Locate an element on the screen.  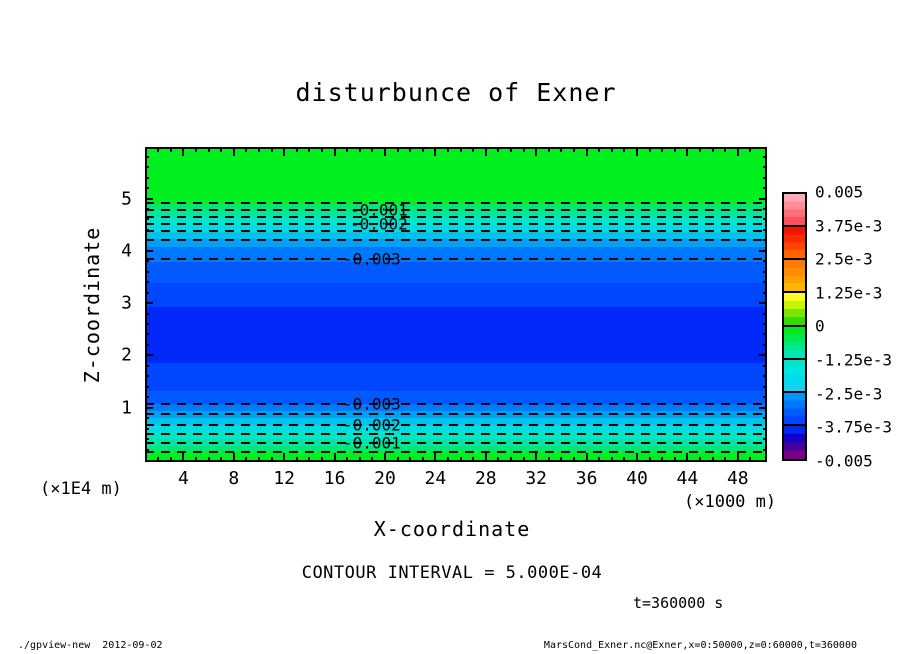
chart-title: disturbunce of Exner is located at coordinates (456, 92).